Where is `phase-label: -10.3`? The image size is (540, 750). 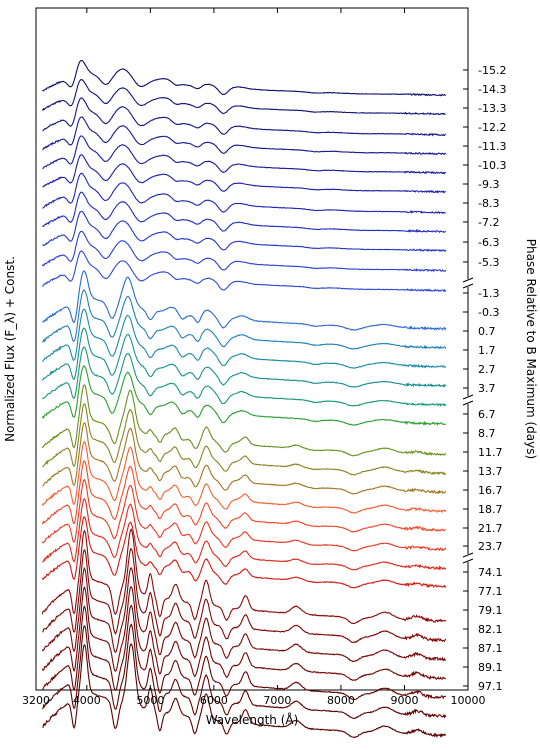 phase-label: -10.3 is located at coordinates (492, 165).